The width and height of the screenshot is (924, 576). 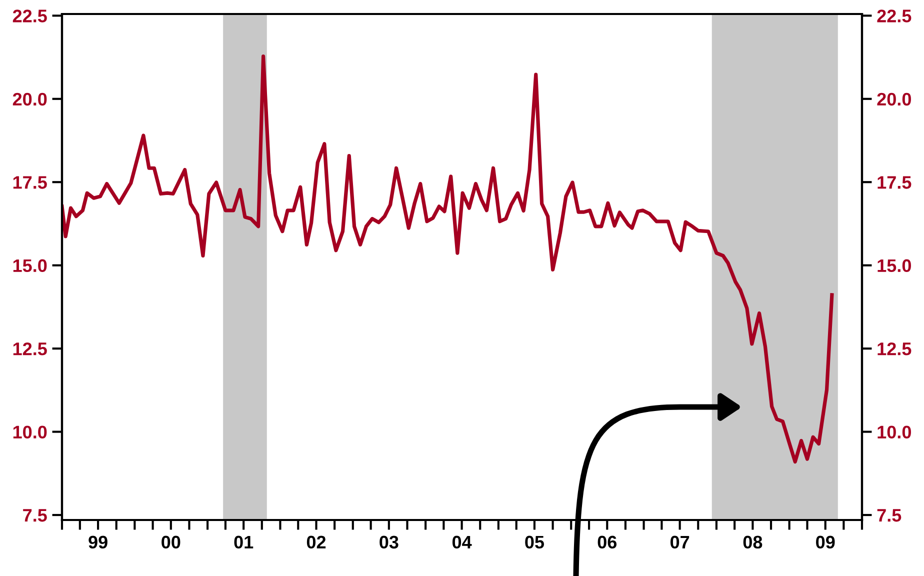 What do you see at coordinates (894, 265) in the screenshot?
I see `y2-tick-label: 15.0` at bounding box center [894, 265].